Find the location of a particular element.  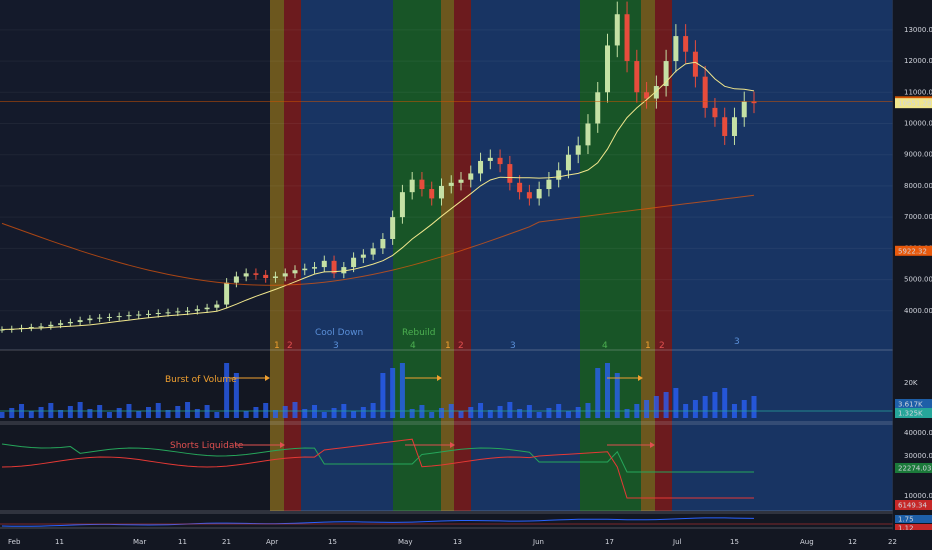

red-indicator-line is located at coordinates (377, 468).